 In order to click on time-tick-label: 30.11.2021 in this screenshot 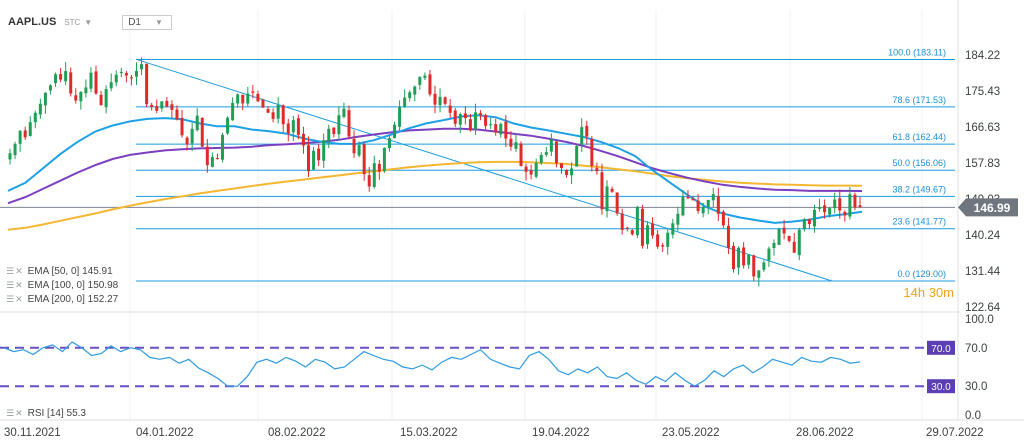, I will do `click(32, 433)`.